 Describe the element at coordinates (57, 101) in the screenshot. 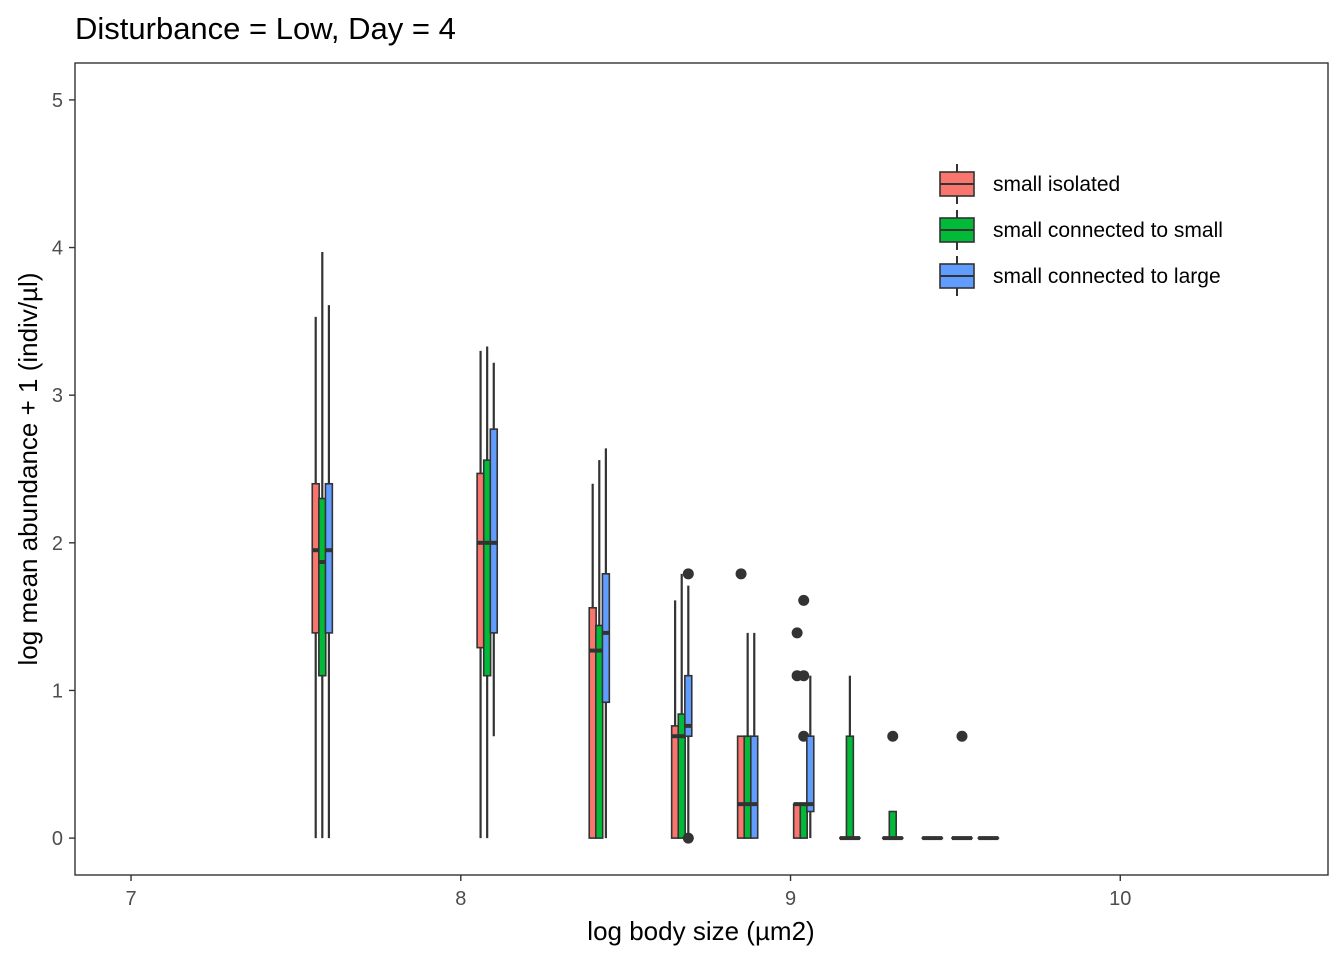

I see `y-tick-label: 5` at that location.